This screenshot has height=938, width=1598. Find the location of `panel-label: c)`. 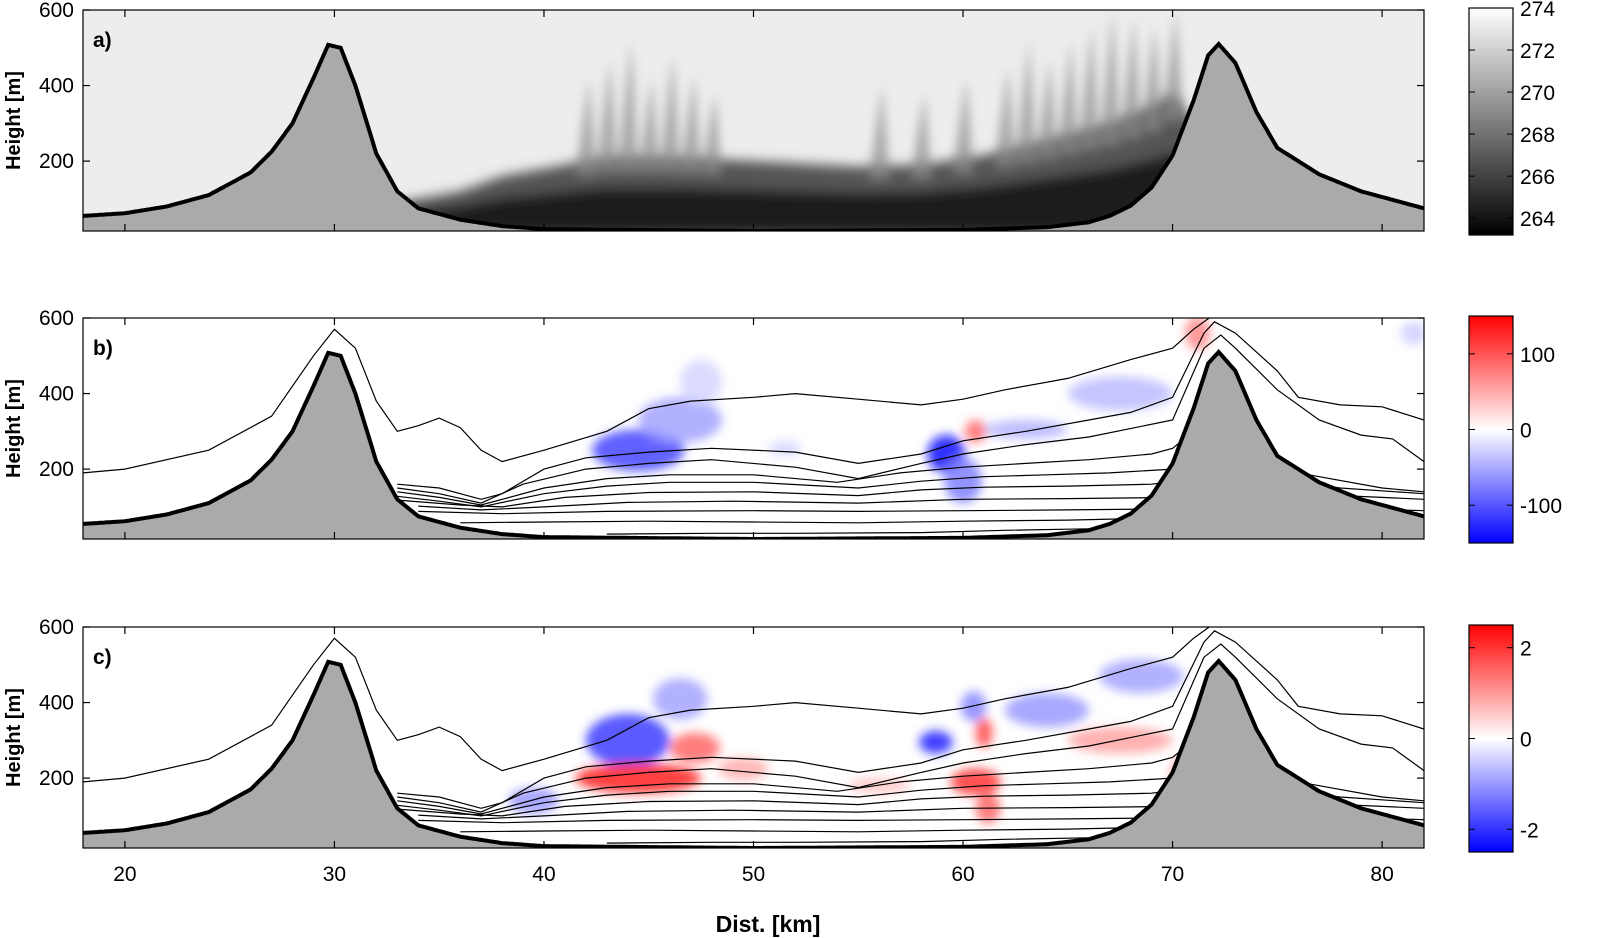

panel-label: c) is located at coordinates (102, 657).